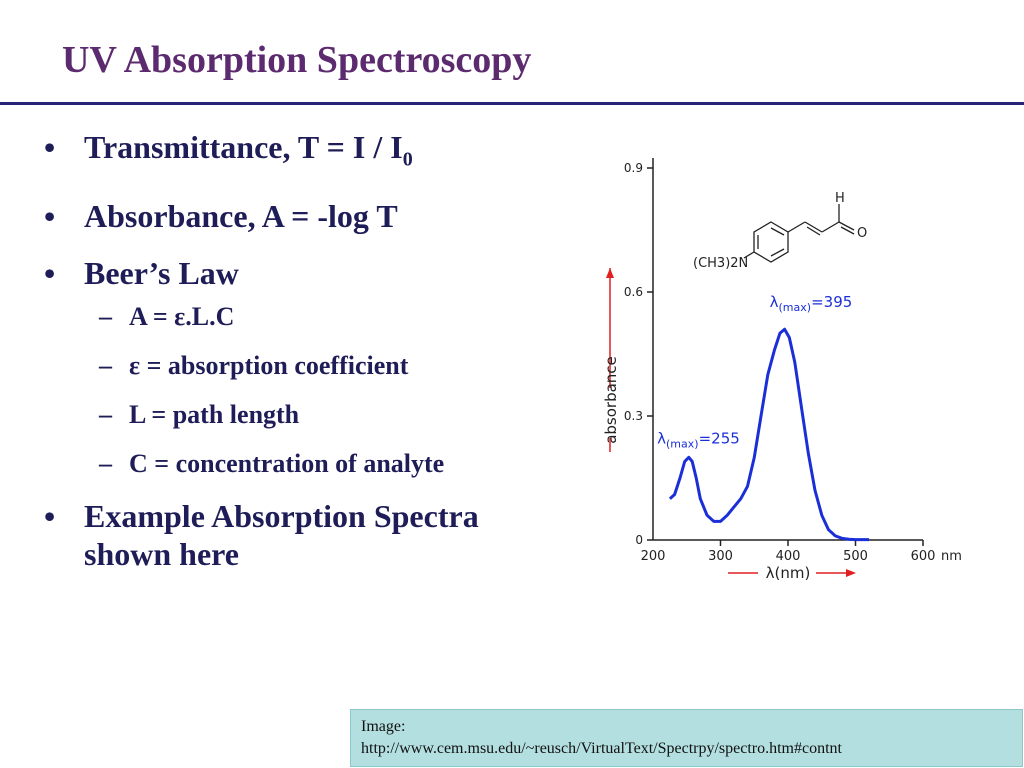  Describe the element at coordinates (281, 535) in the screenshot. I see `bullet-text: Example Absorption Spectra shown here` at that location.